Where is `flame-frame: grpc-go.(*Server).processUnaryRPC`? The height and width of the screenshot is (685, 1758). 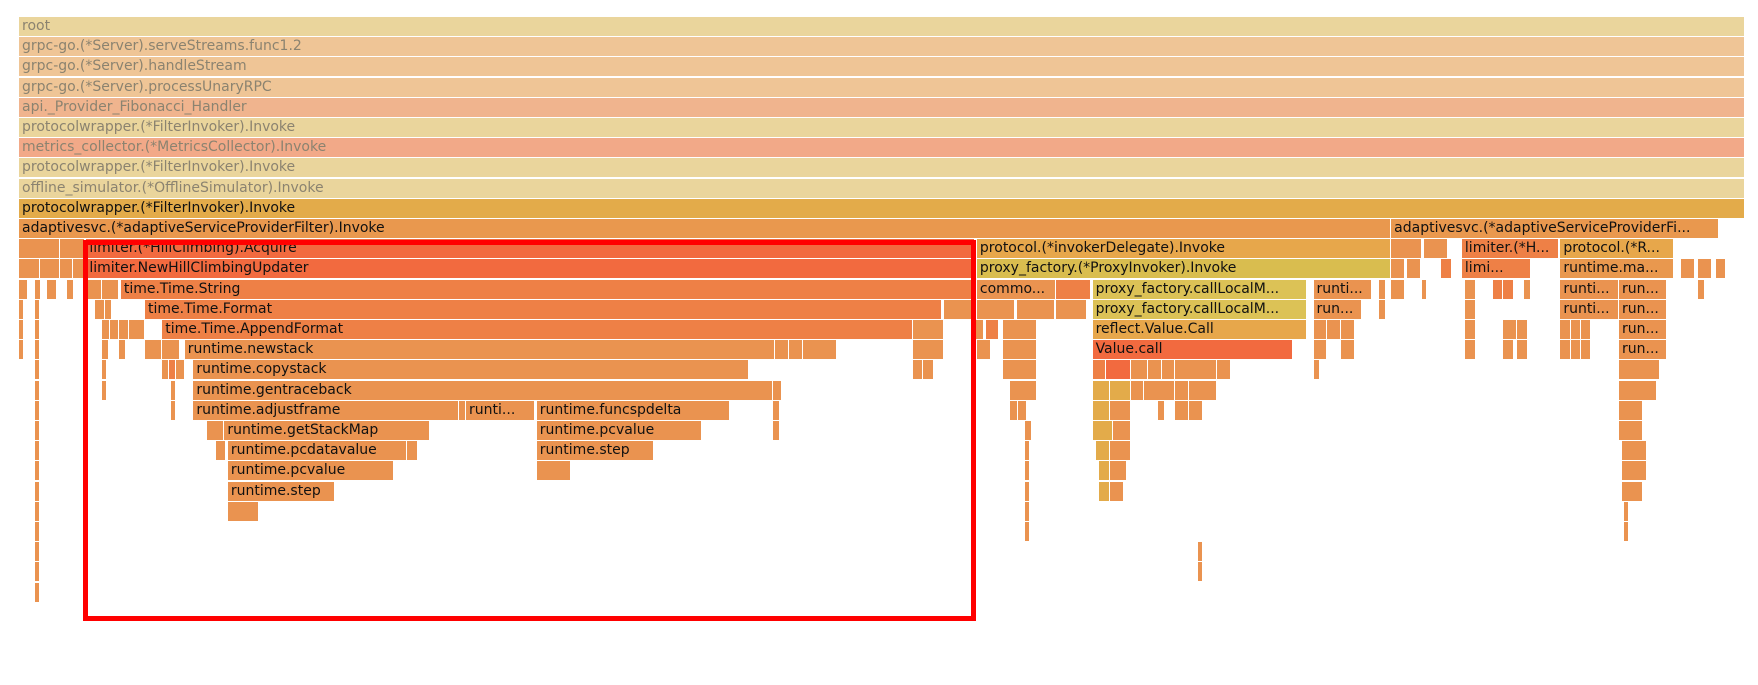 flame-frame: grpc-go.(*Server).processUnaryRPC is located at coordinates (882, 87).